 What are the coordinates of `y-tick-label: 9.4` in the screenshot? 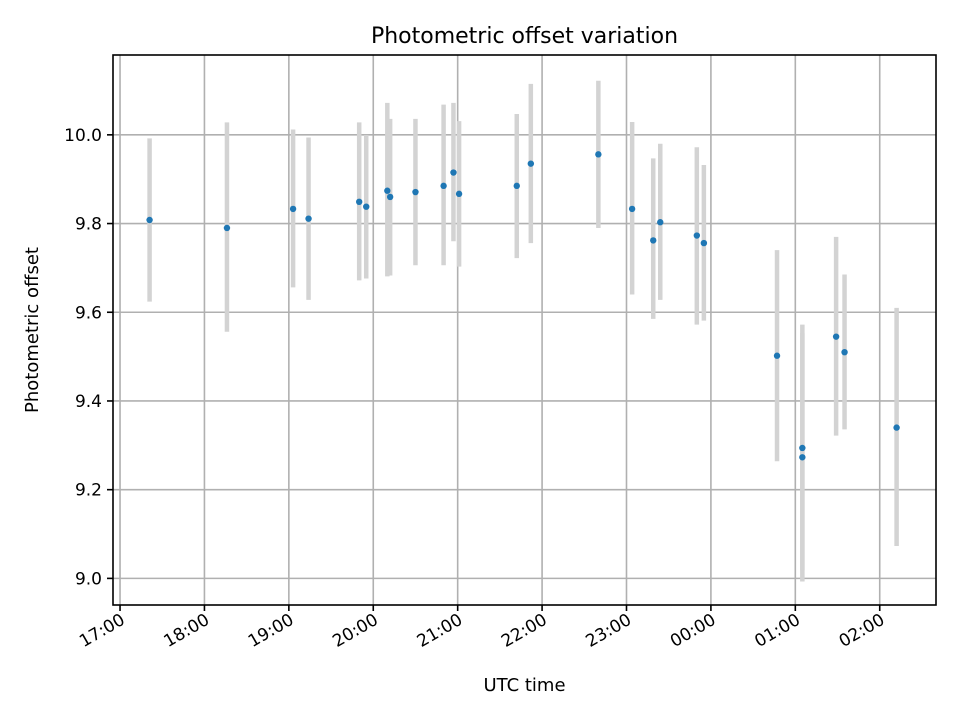 It's located at (88, 402).